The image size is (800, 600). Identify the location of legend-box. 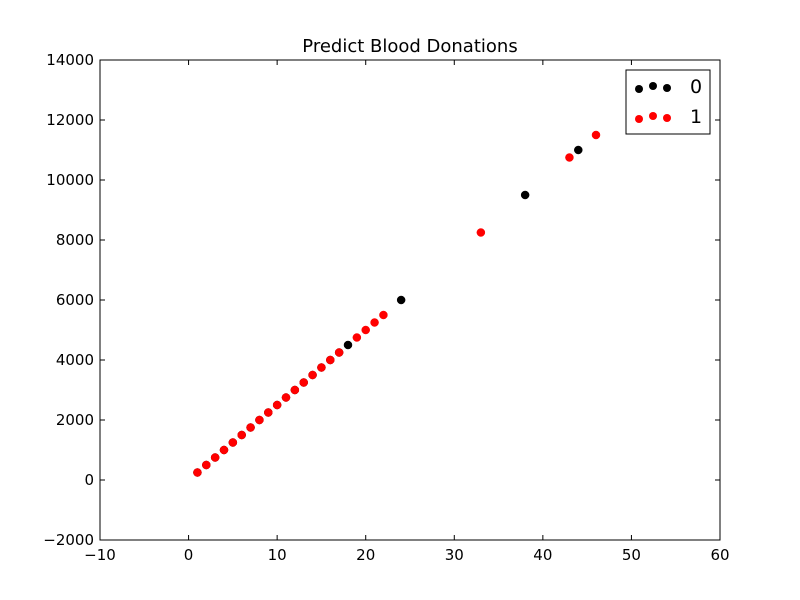
(668, 102).